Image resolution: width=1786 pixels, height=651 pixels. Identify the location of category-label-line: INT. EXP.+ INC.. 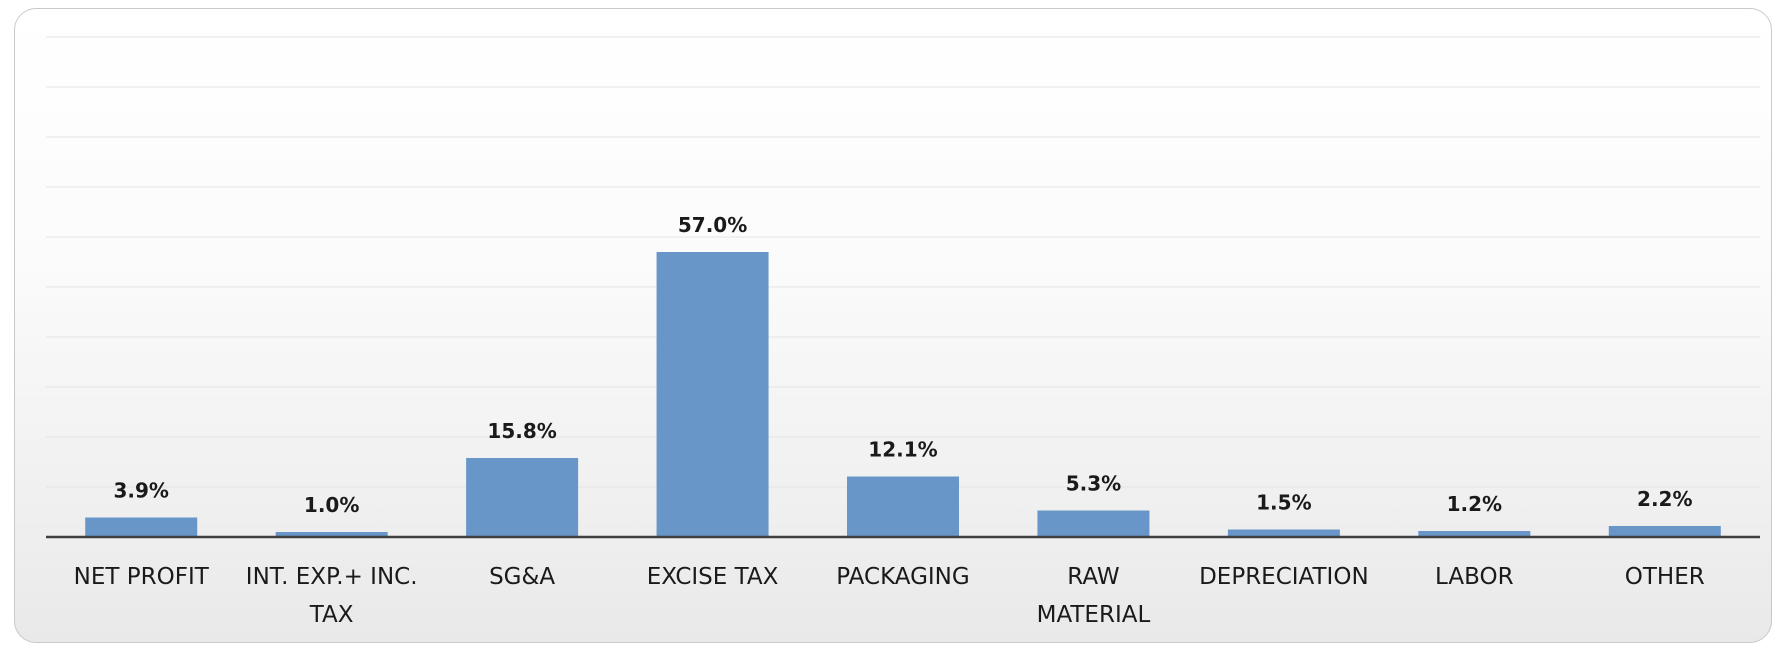
(332, 577).